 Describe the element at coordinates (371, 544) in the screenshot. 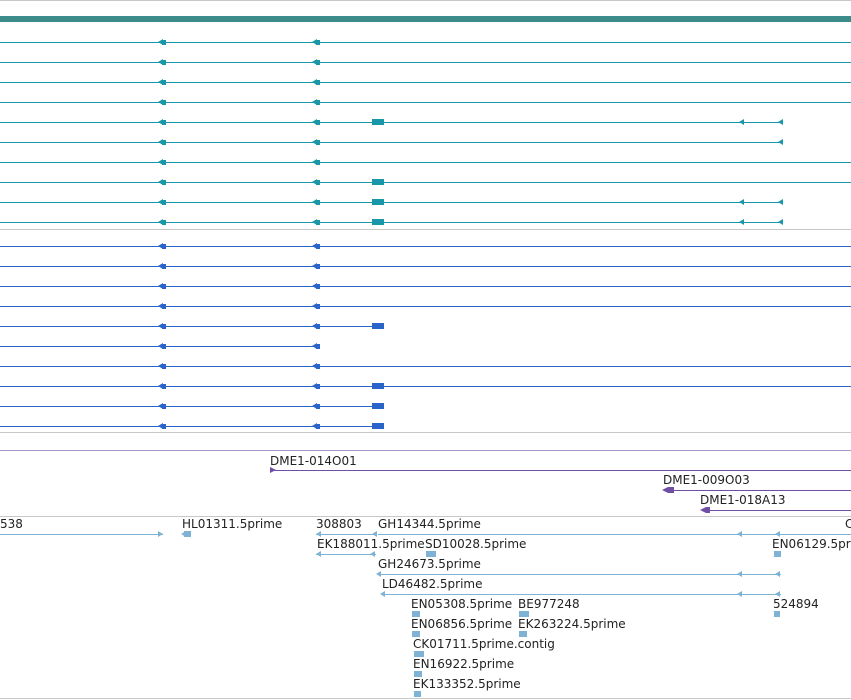

I see `est-label: EK188011.5prime` at that location.